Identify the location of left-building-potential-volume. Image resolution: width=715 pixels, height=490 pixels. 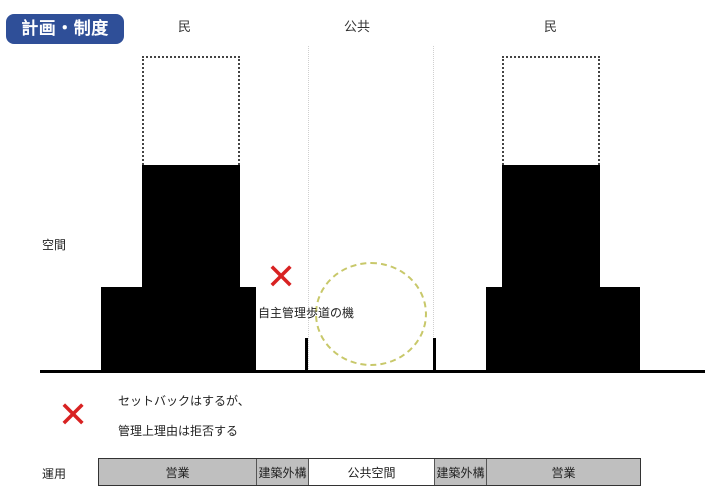
(191, 112).